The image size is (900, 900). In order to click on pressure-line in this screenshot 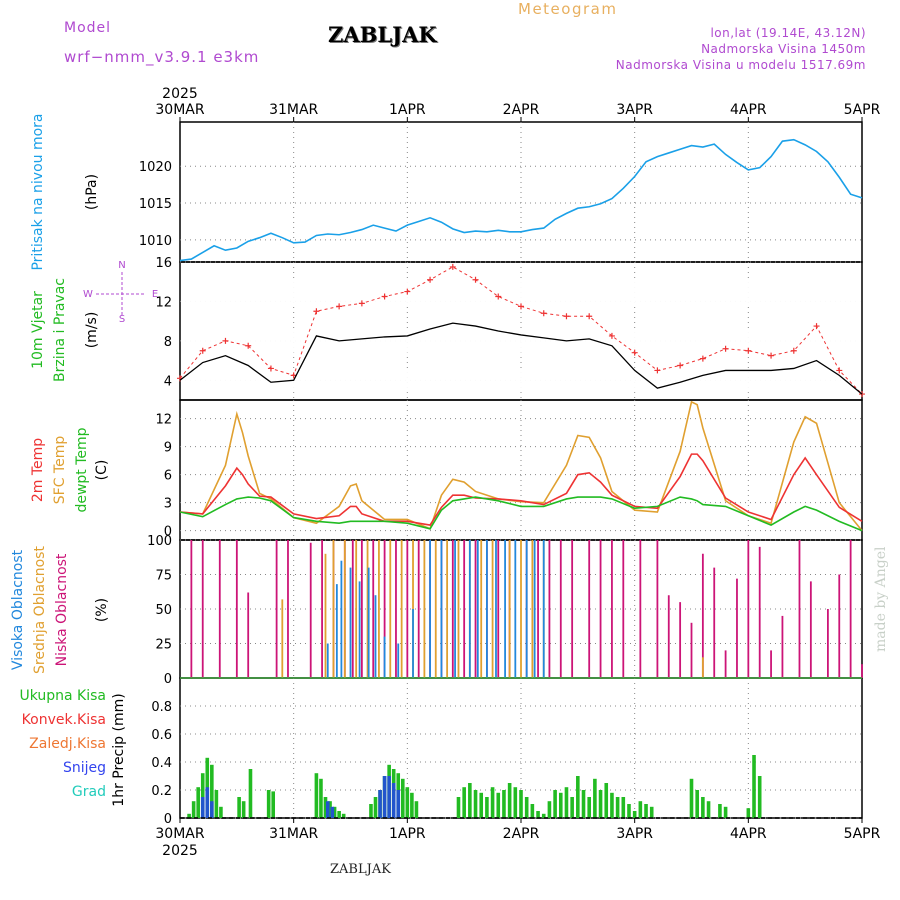, I will do `click(521, 200)`.